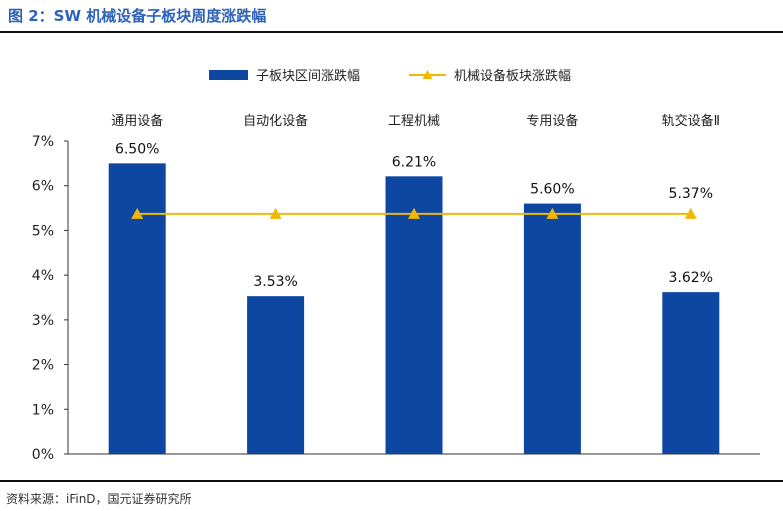 The image size is (783, 511). I want to click on source-rule, so click(391, 481).